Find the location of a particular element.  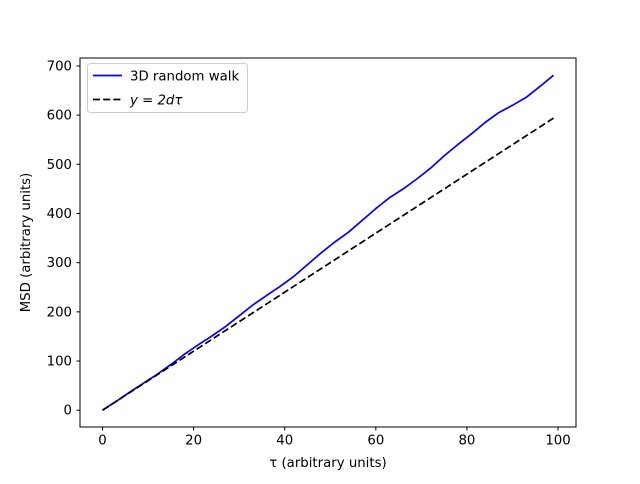

x-axis-label: τ (arbitrary units) is located at coordinates (327, 463).